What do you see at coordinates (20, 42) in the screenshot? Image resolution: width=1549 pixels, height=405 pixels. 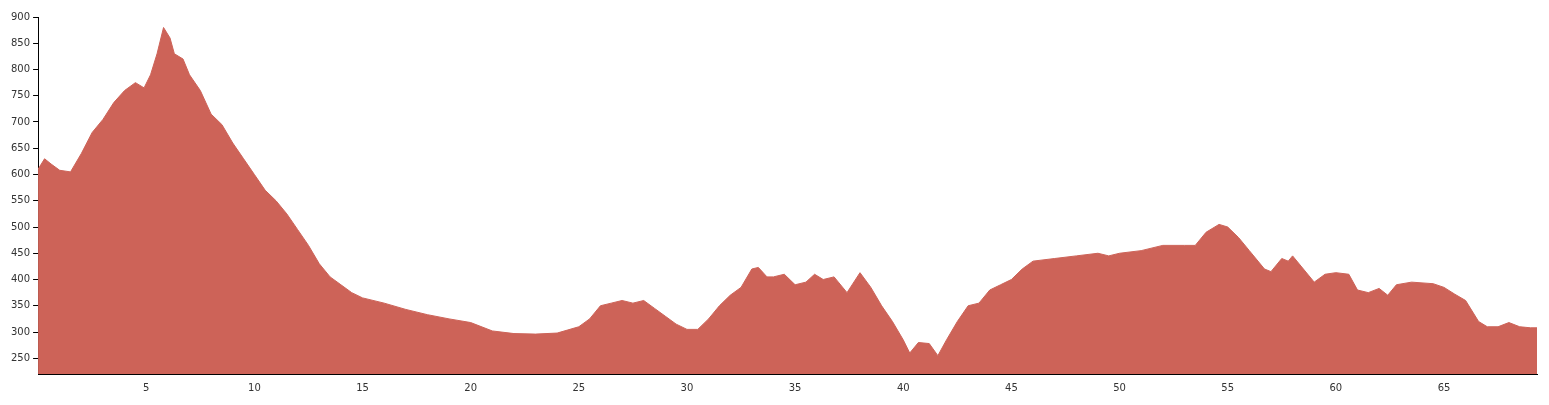 I see `y-tick-label: 850` at bounding box center [20, 42].